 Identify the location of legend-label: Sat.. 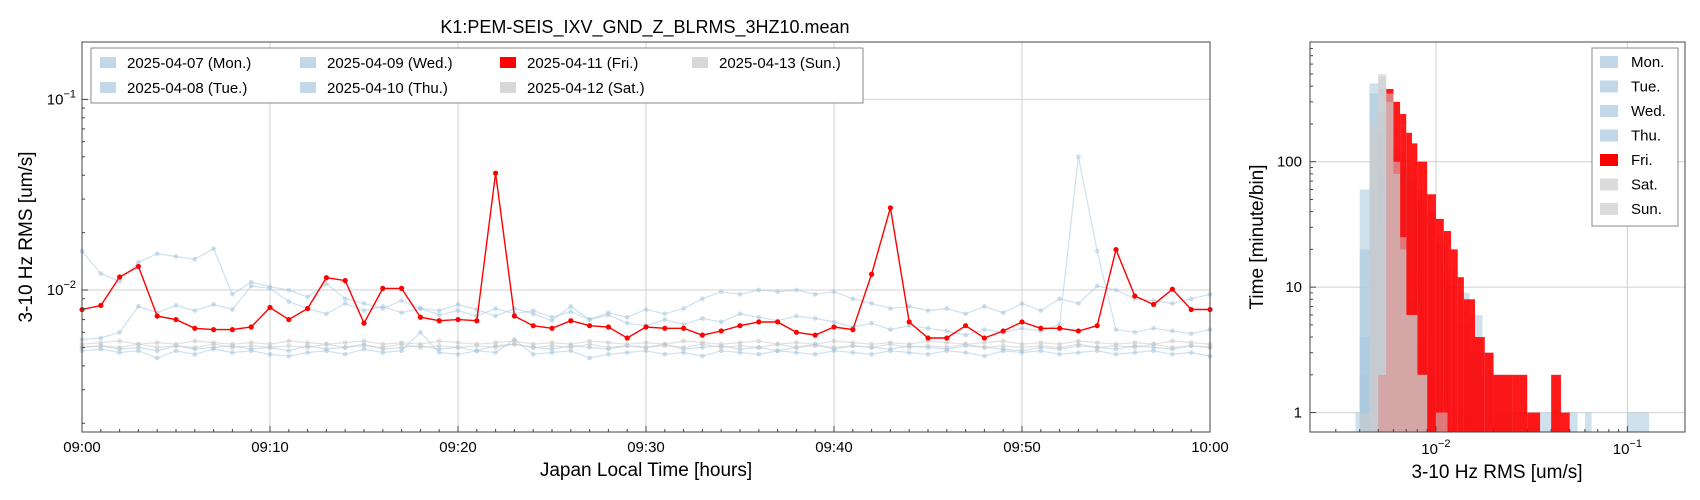
(1644, 185).